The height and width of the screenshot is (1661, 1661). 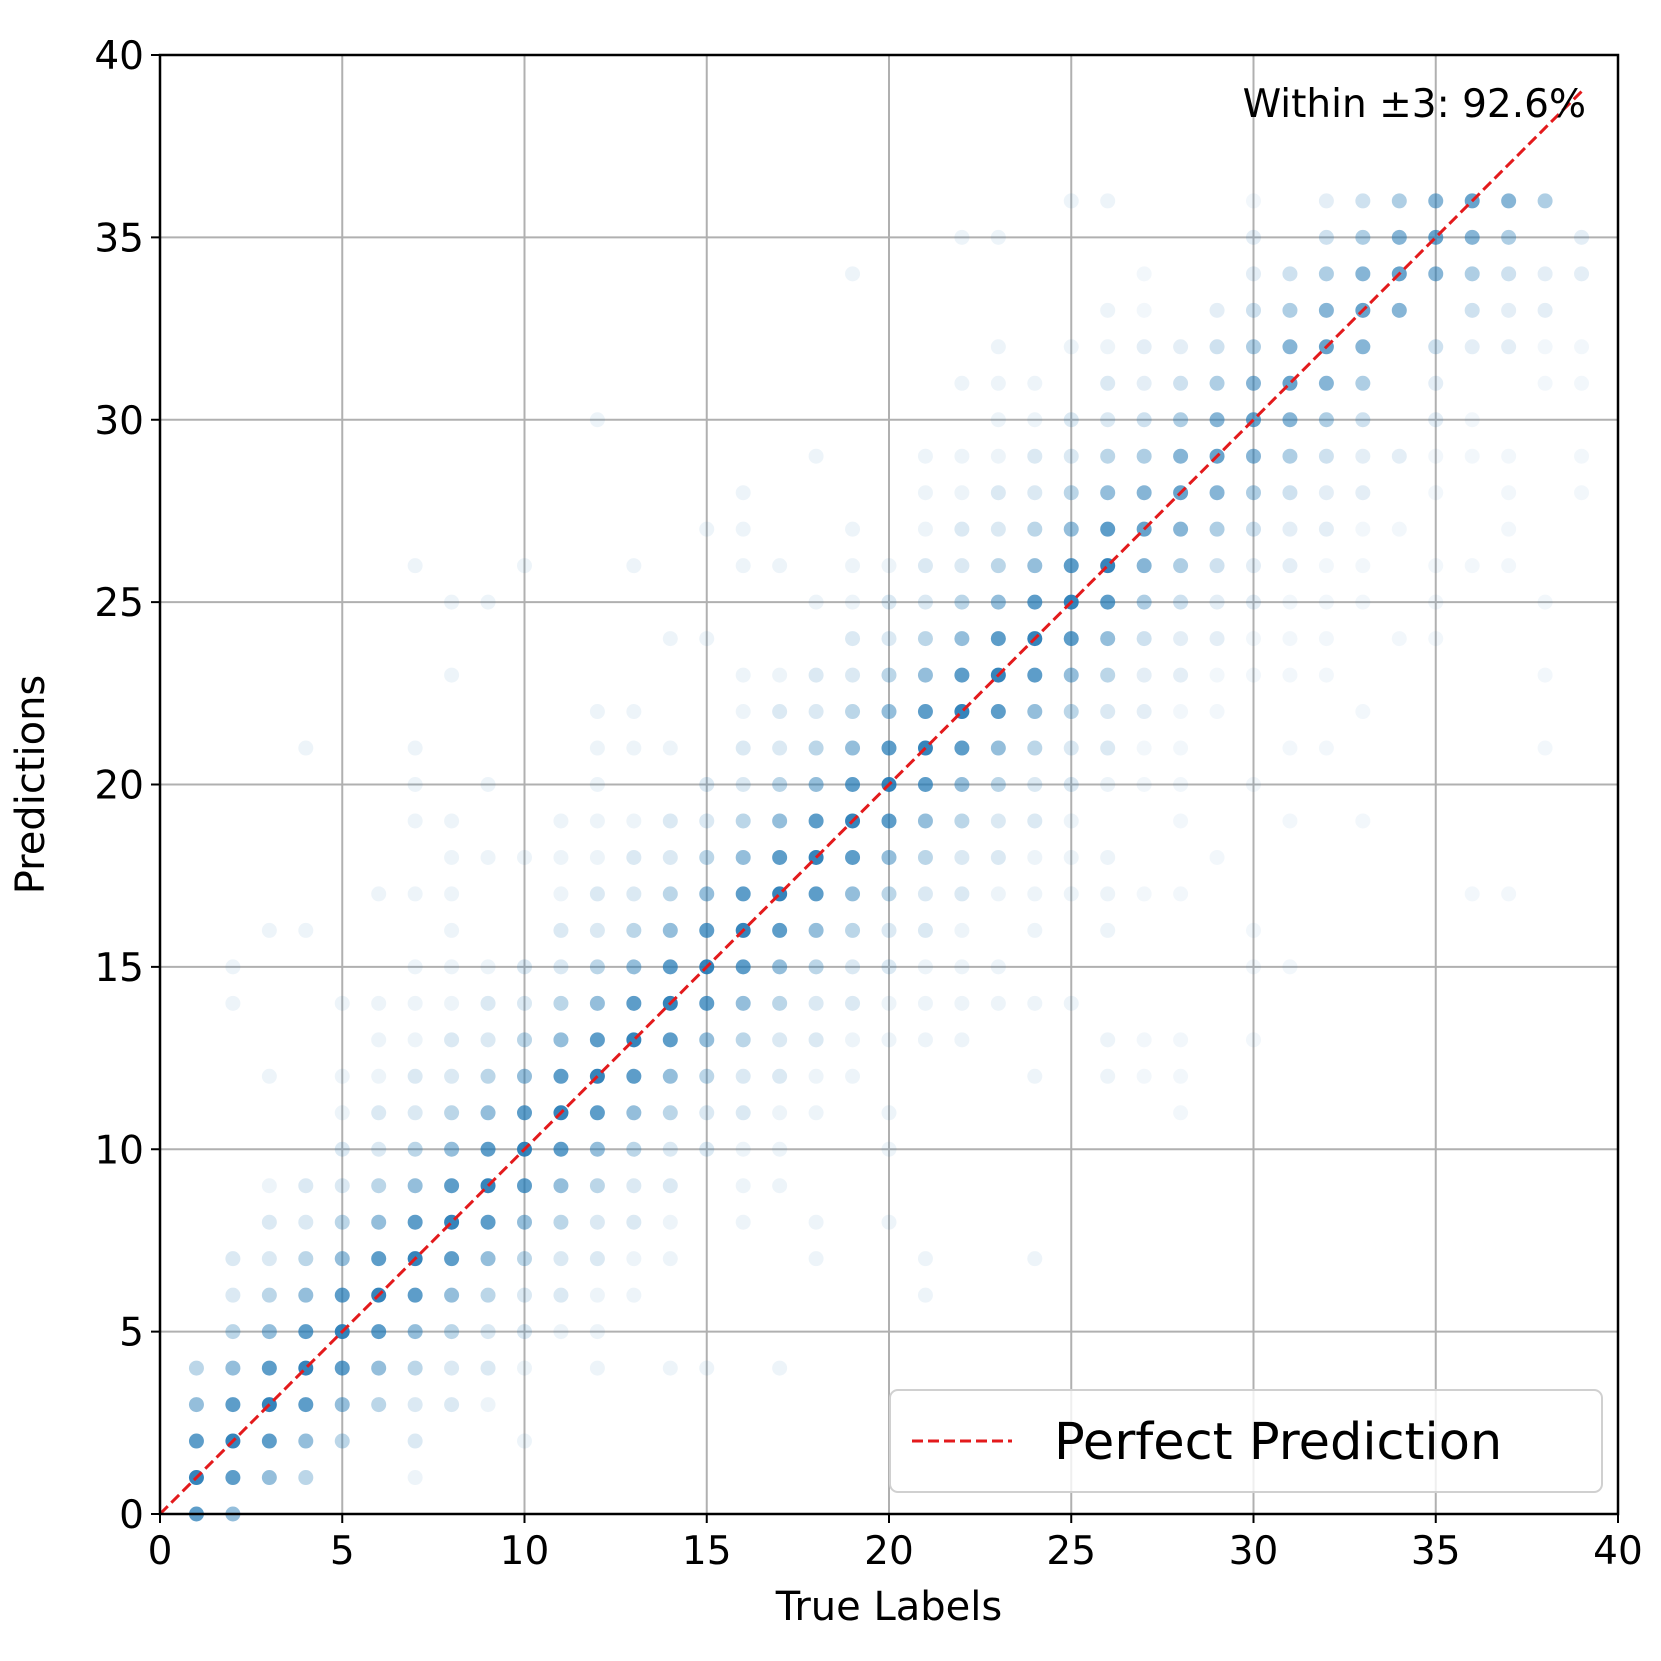 What do you see at coordinates (1436, 1551) in the screenshot?
I see `x-tick-label: 35` at bounding box center [1436, 1551].